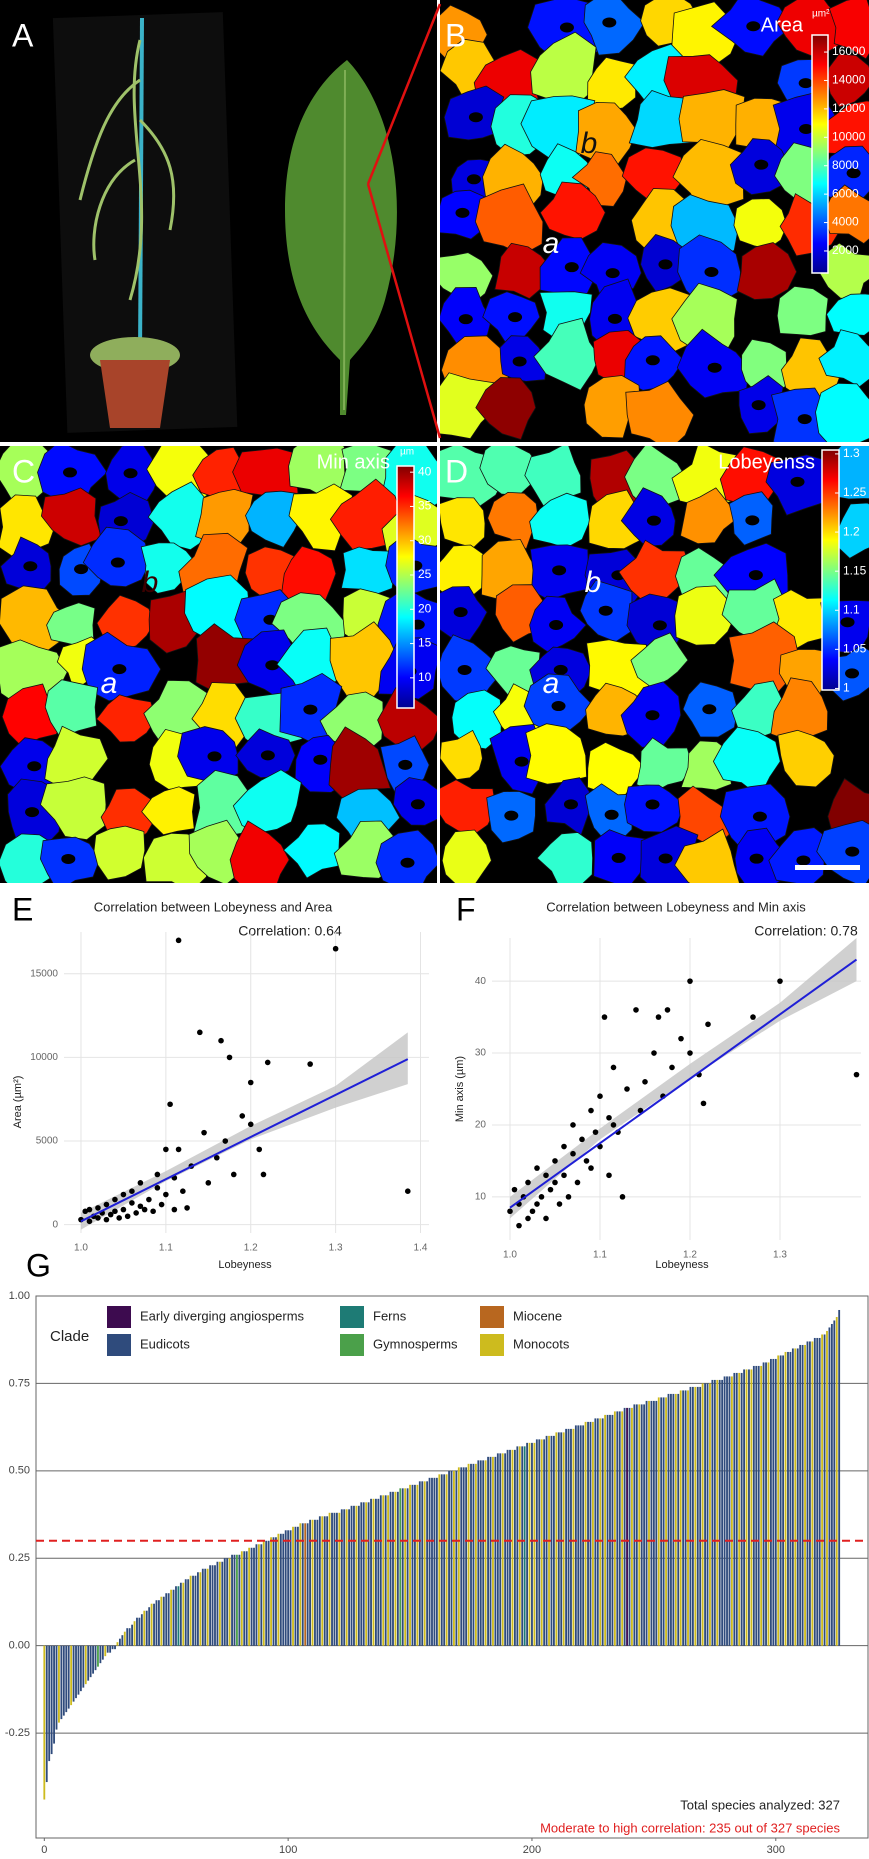  Describe the element at coordinates (213, 906) in the screenshot. I see `chart-title: Correlation between Lobeyness and Area` at that location.